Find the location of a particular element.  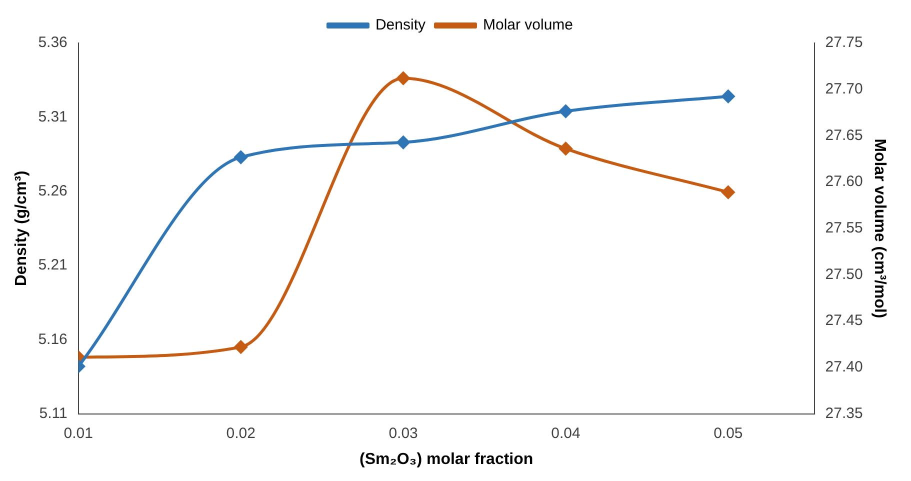

y2-tick-label: 27.60 is located at coordinates (844, 181).